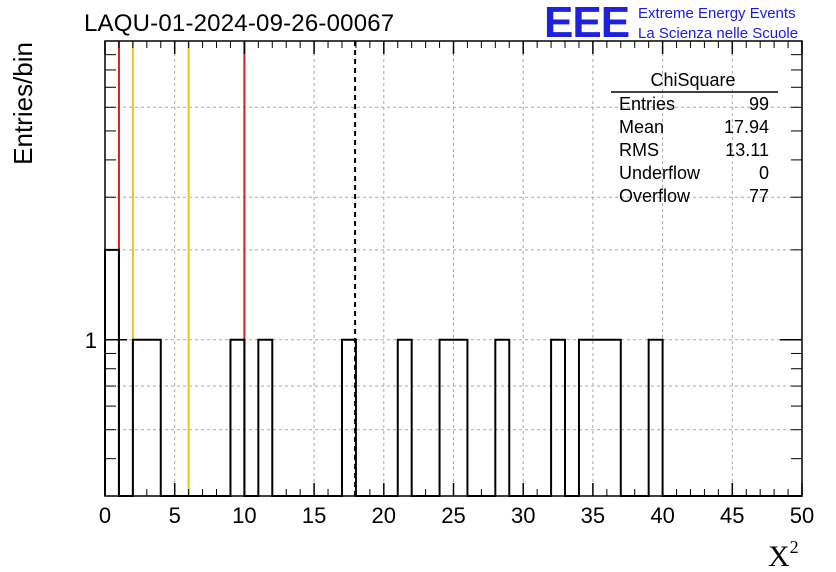  What do you see at coordinates (314, 515) in the screenshot?
I see `x-tick-label: 15` at bounding box center [314, 515].